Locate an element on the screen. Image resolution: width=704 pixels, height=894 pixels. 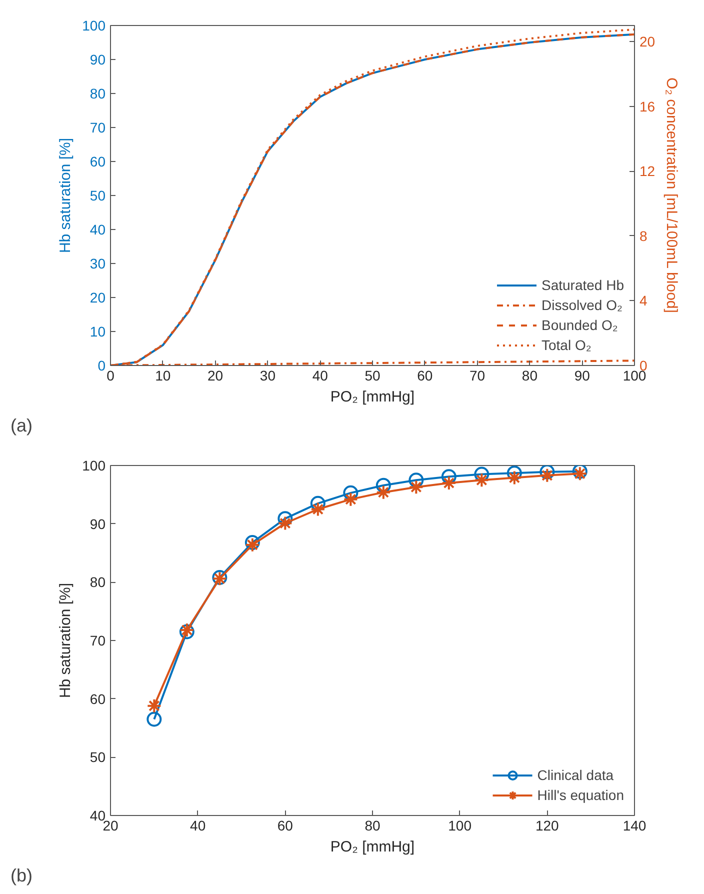
y-tick-label: 0 is located at coordinates (102, 366).